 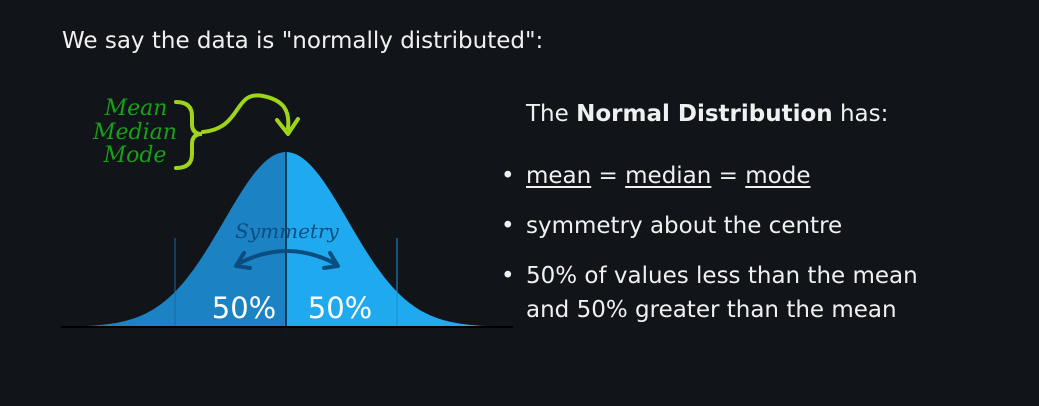 What do you see at coordinates (551, 114) in the screenshot?
I see `heading-prefix: The` at bounding box center [551, 114].